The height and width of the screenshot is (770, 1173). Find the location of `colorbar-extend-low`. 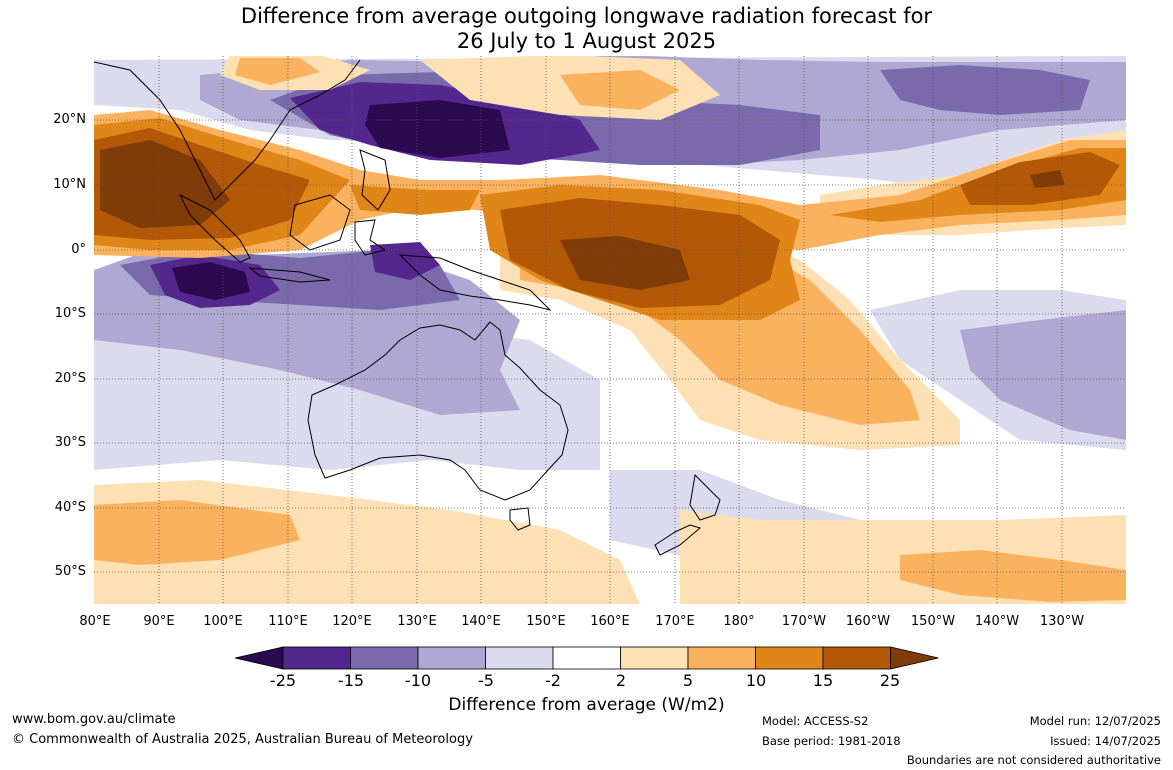

colorbar-extend-low is located at coordinates (259, 658).